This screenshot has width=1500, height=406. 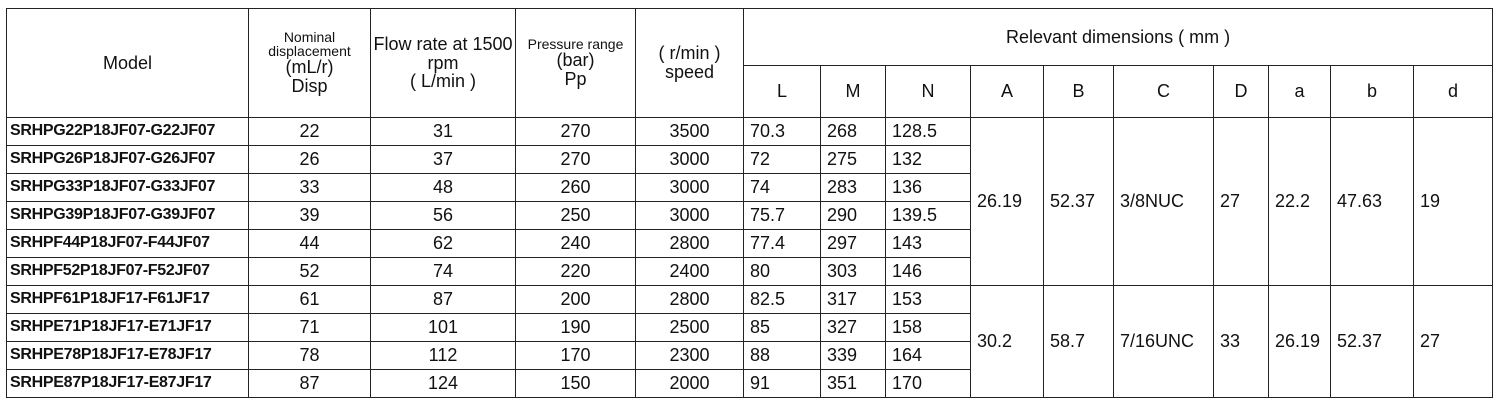 What do you see at coordinates (853, 215) in the screenshot?
I see `table-cell: 290` at bounding box center [853, 215].